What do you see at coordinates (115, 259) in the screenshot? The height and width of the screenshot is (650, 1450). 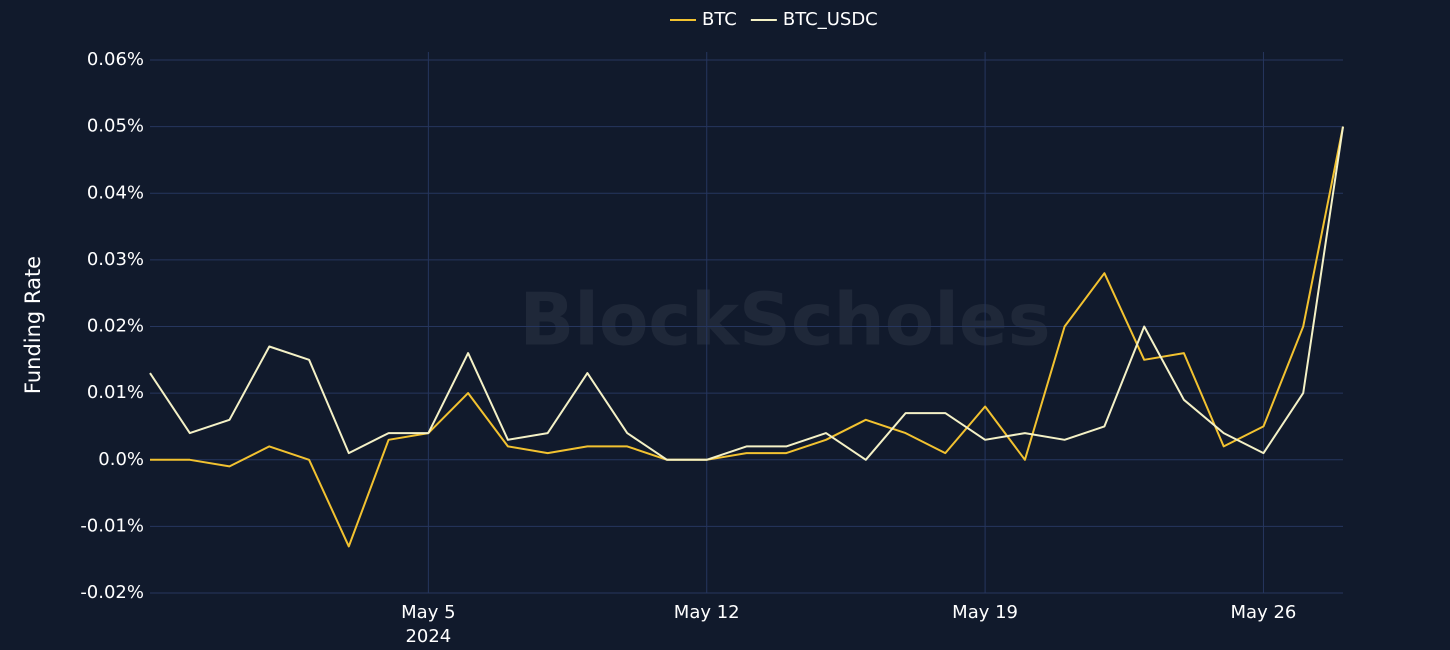 I see `y-tick-label: 0.03%` at bounding box center [115, 259].